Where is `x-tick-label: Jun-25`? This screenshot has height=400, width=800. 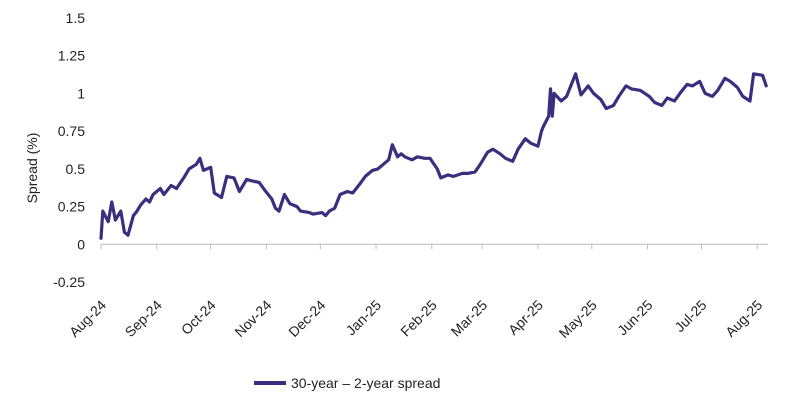 x-tick-label: Jun-25 is located at coordinates (635, 318).